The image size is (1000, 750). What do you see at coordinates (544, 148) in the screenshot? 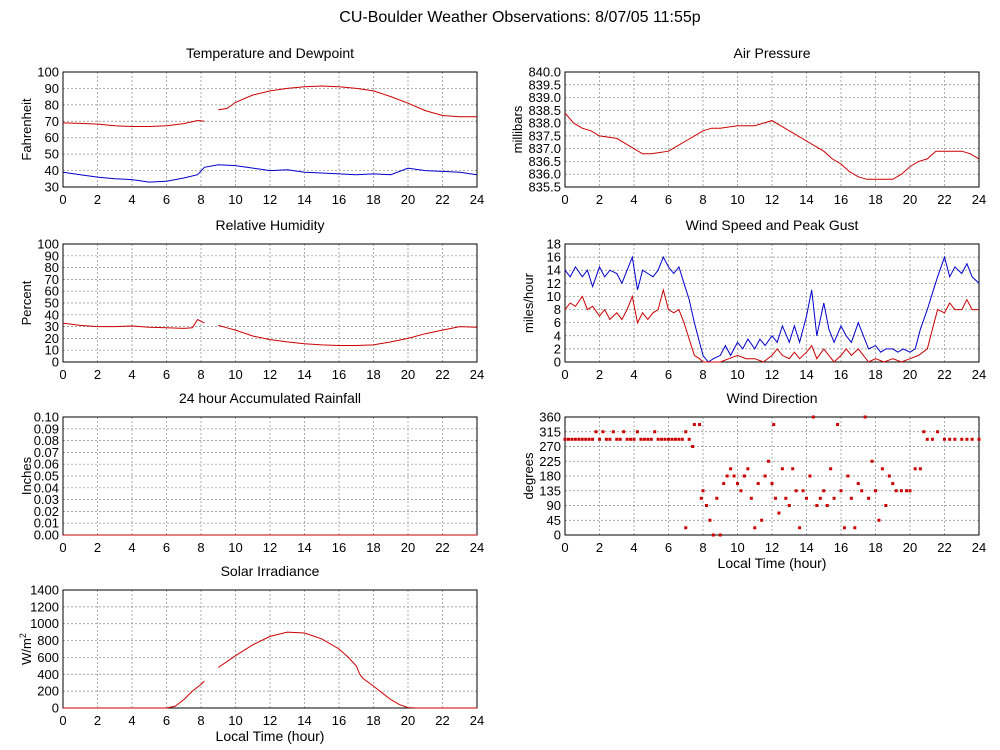
I see `pressure-y-tick-label: 837.0` at bounding box center [544, 148].